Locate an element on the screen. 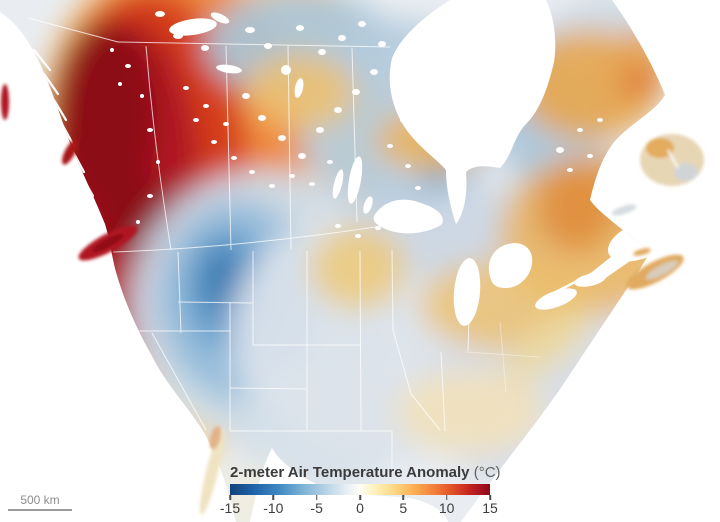  legend-tick-marks is located at coordinates (360, 497).